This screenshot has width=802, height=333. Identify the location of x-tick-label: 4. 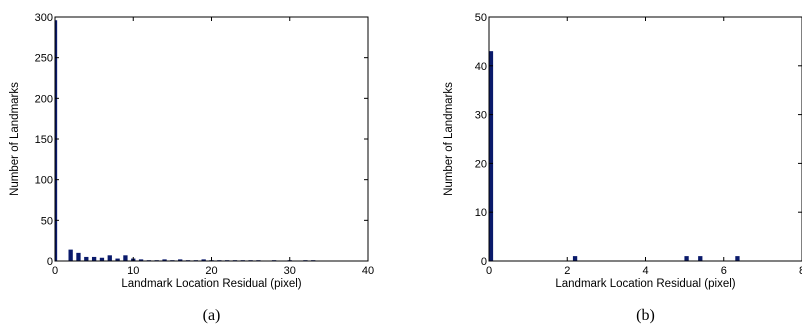
(645, 271).